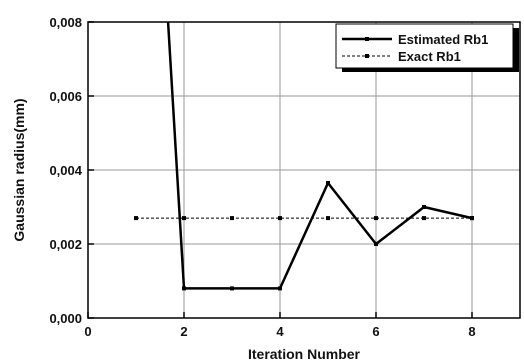  I want to click on x-tick-label: 2, so click(183, 331).